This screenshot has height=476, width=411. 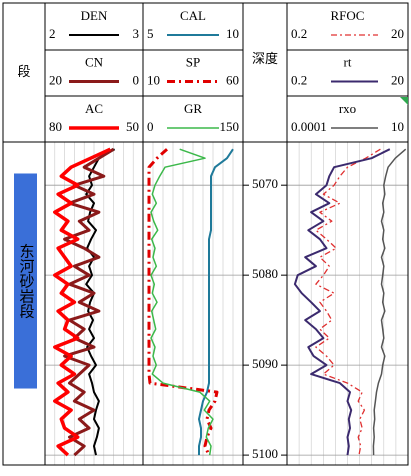 What do you see at coordinates (265, 183) in the screenshot?
I see `depth-tick-label: 5070` at bounding box center [265, 183].